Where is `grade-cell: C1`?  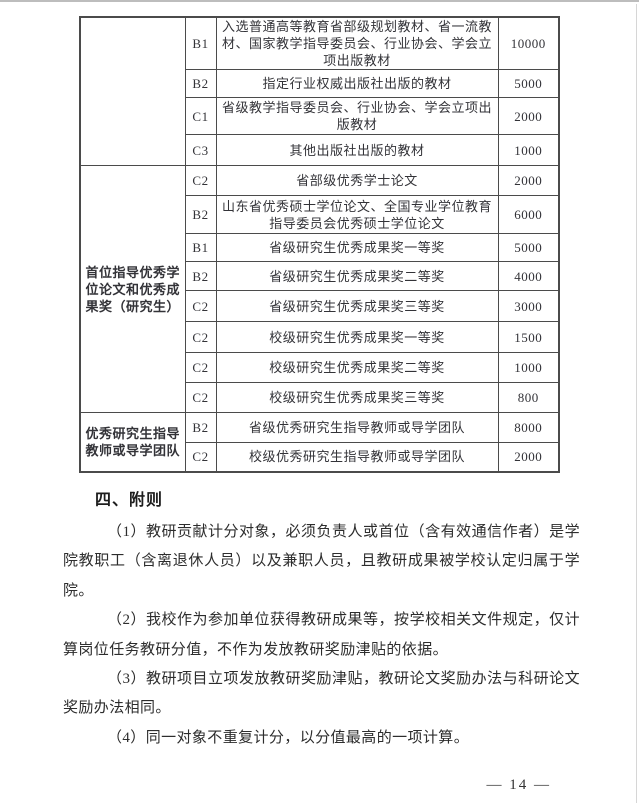 grade-cell: C1 is located at coordinates (200, 116).